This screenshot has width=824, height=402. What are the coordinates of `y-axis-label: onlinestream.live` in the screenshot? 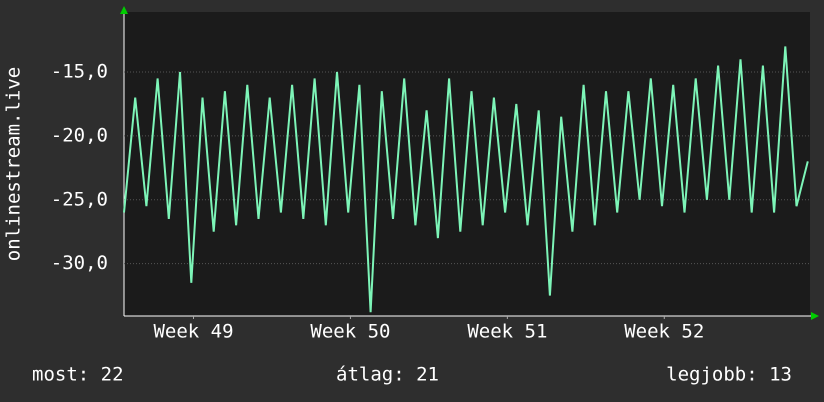 It's located at (14, 164).